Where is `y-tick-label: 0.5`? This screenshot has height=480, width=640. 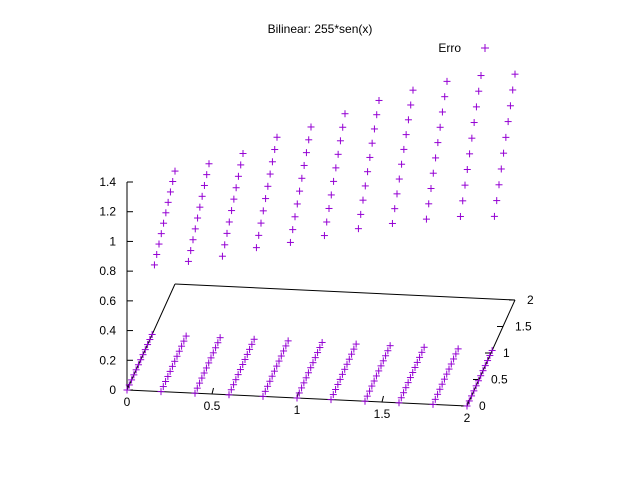 y-tick-label: 0.5 is located at coordinates (499, 380).